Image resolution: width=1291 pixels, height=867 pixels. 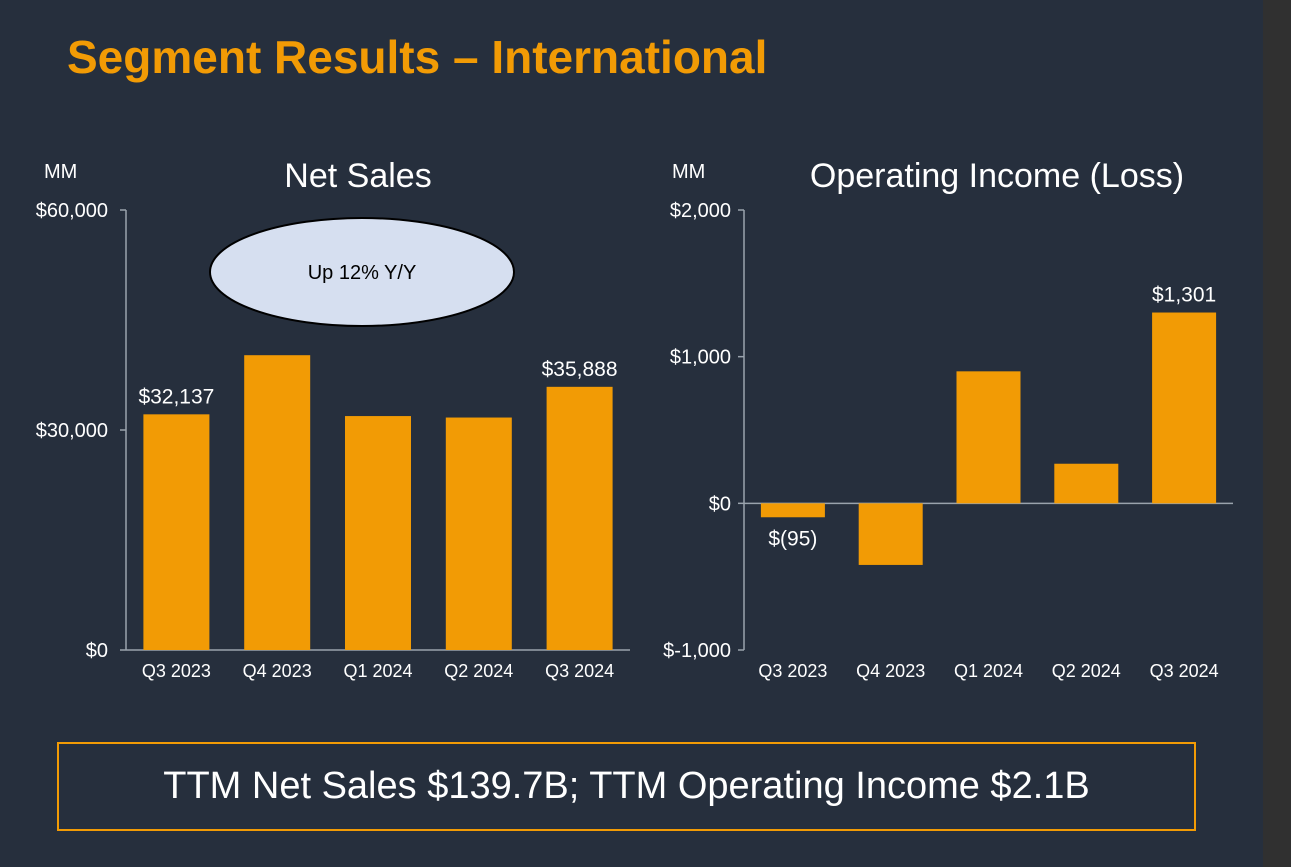 What do you see at coordinates (697, 651) in the screenshot?
I see `y-tick-label: $-1,000` at bounding box center [697, 651].